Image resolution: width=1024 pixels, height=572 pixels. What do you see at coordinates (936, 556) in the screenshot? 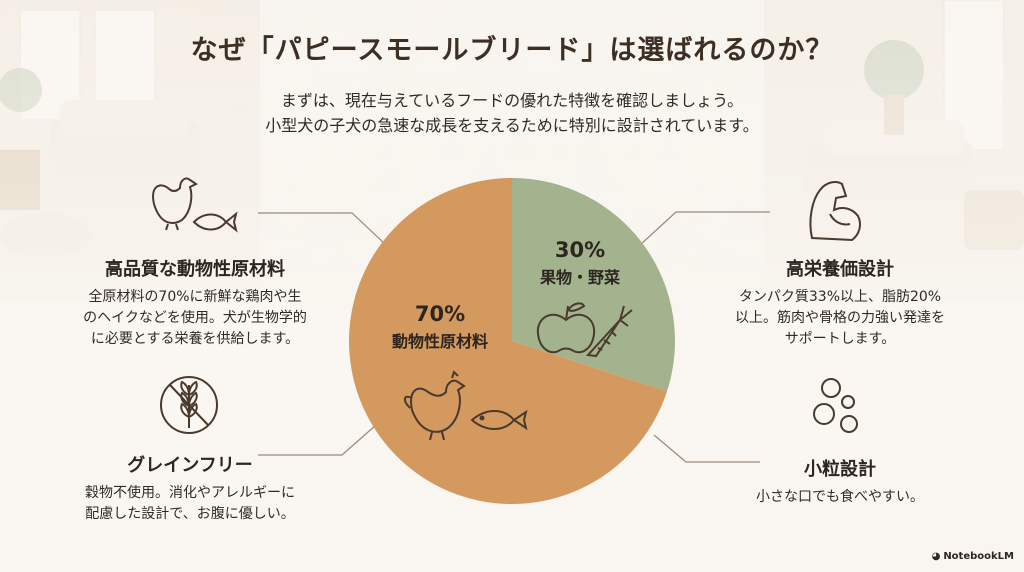
I see `brand-logo-icon: ◕` at bounding box center [936, 556].